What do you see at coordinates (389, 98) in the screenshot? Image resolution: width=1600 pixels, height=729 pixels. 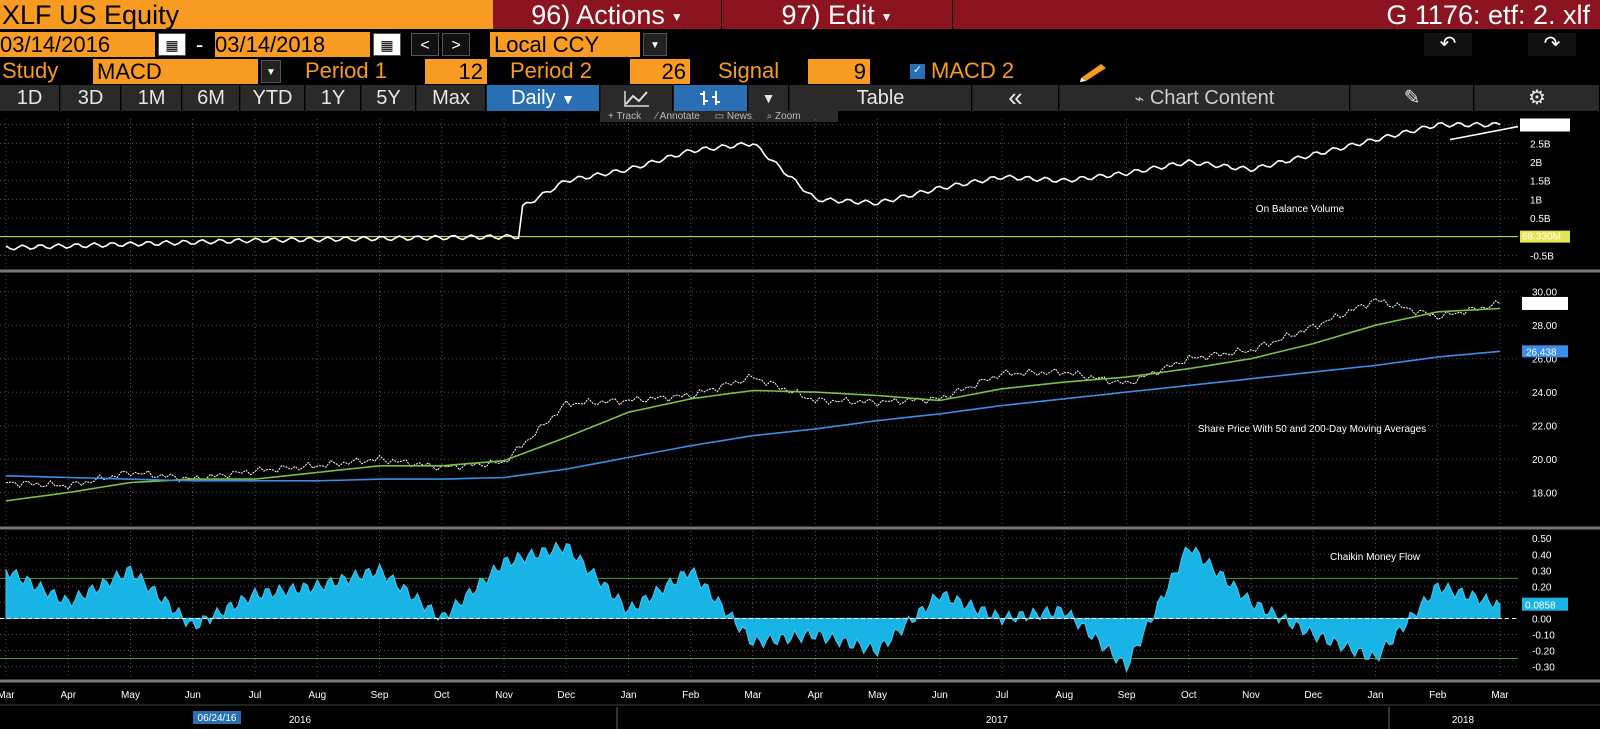 I see `range-tab-5y: 5Y` at bounding box center [389, 98].